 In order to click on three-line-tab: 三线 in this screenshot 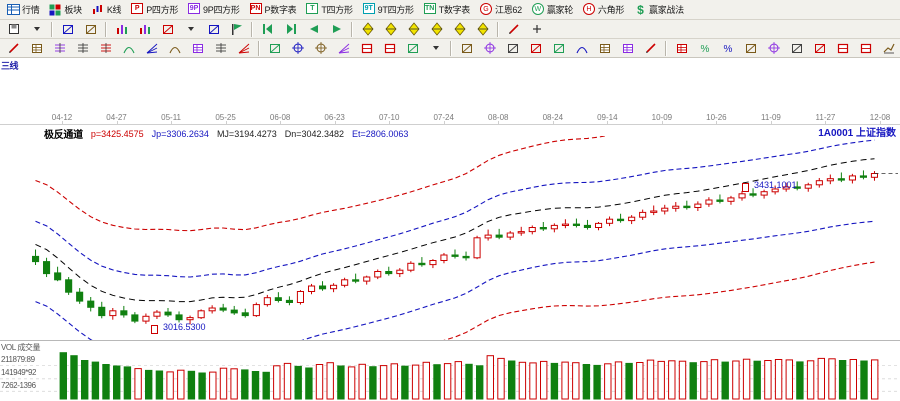, I will do `click(10, 65)`.